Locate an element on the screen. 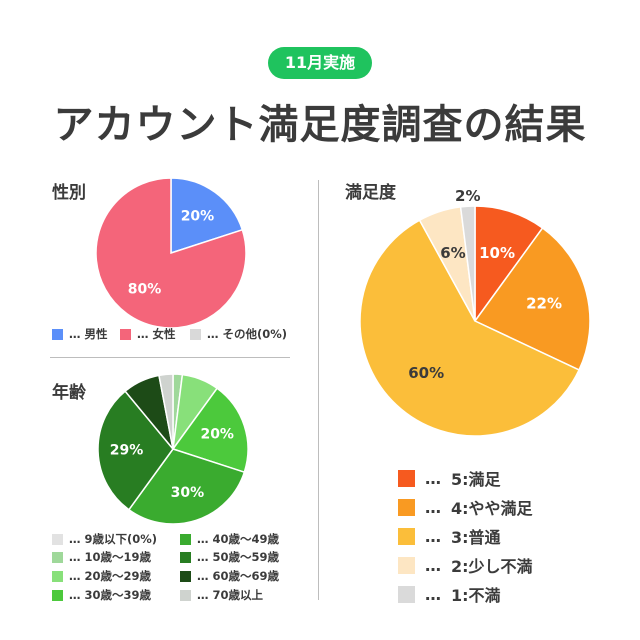 This screenshot has width=640, height=640. age-legend-label-4: 40歳～49歳 is located at coordinates (246, 539).